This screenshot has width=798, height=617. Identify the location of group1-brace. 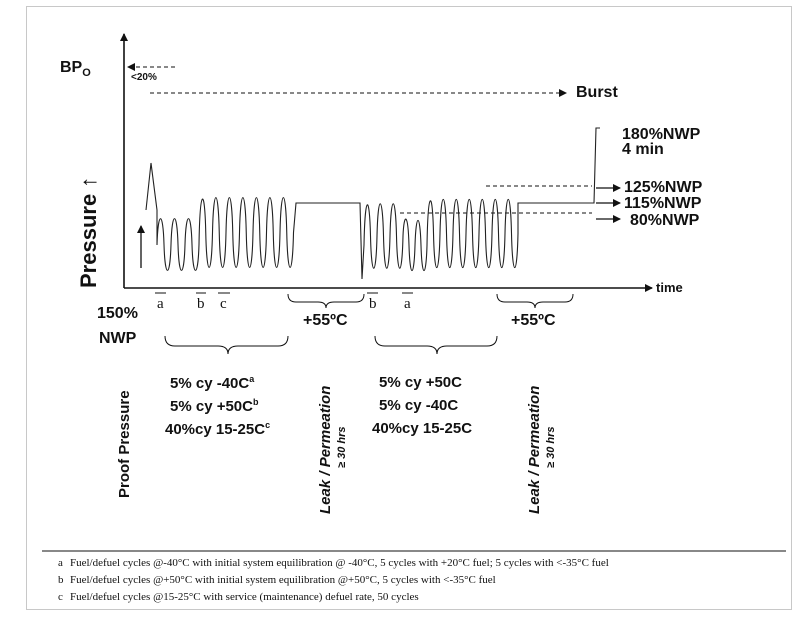
(226, 345).